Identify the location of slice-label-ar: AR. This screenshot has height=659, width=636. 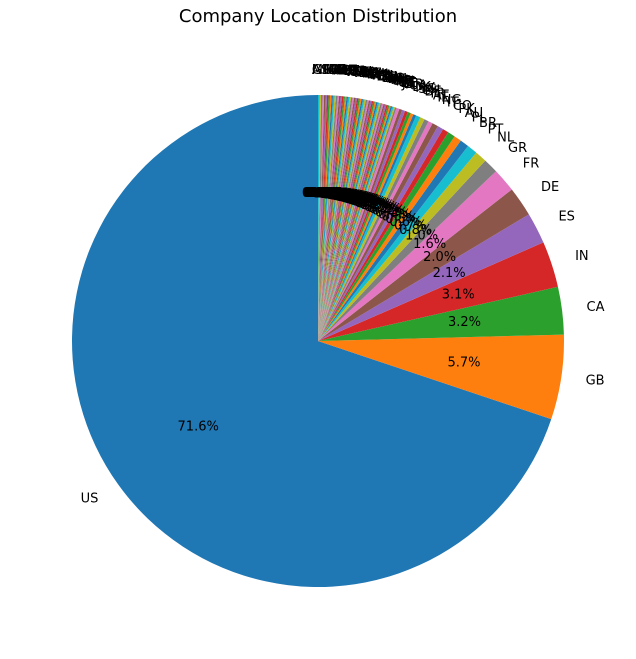
(415, 85).